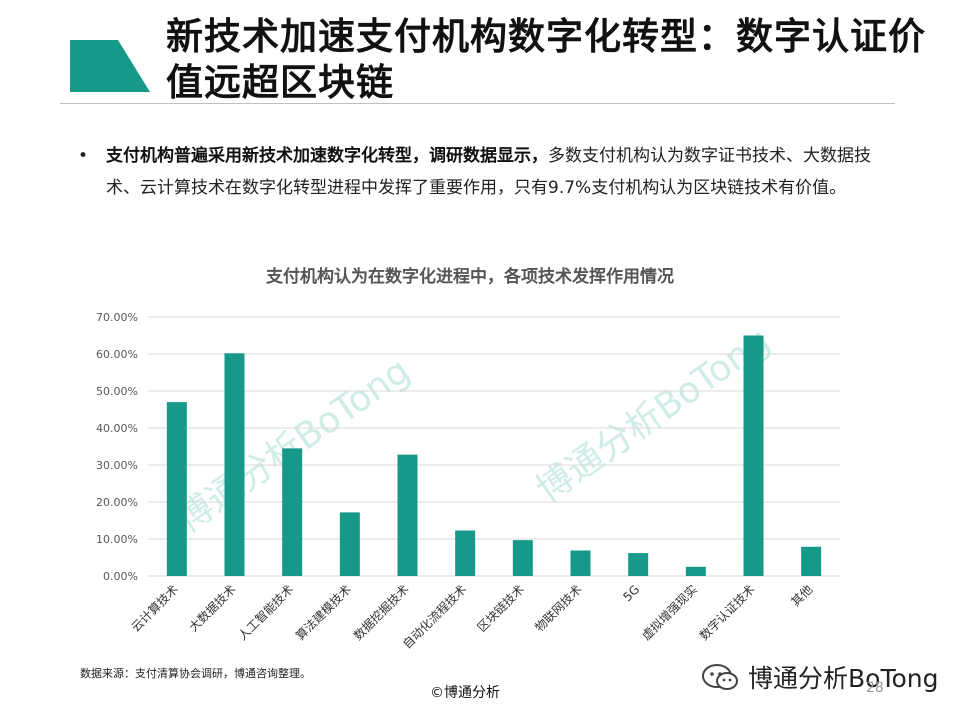 The image size is (960, 720). Describe the element at coordinates (117, 502) in the screenshot. I see `y-tick-label: 20.00%` at that location.